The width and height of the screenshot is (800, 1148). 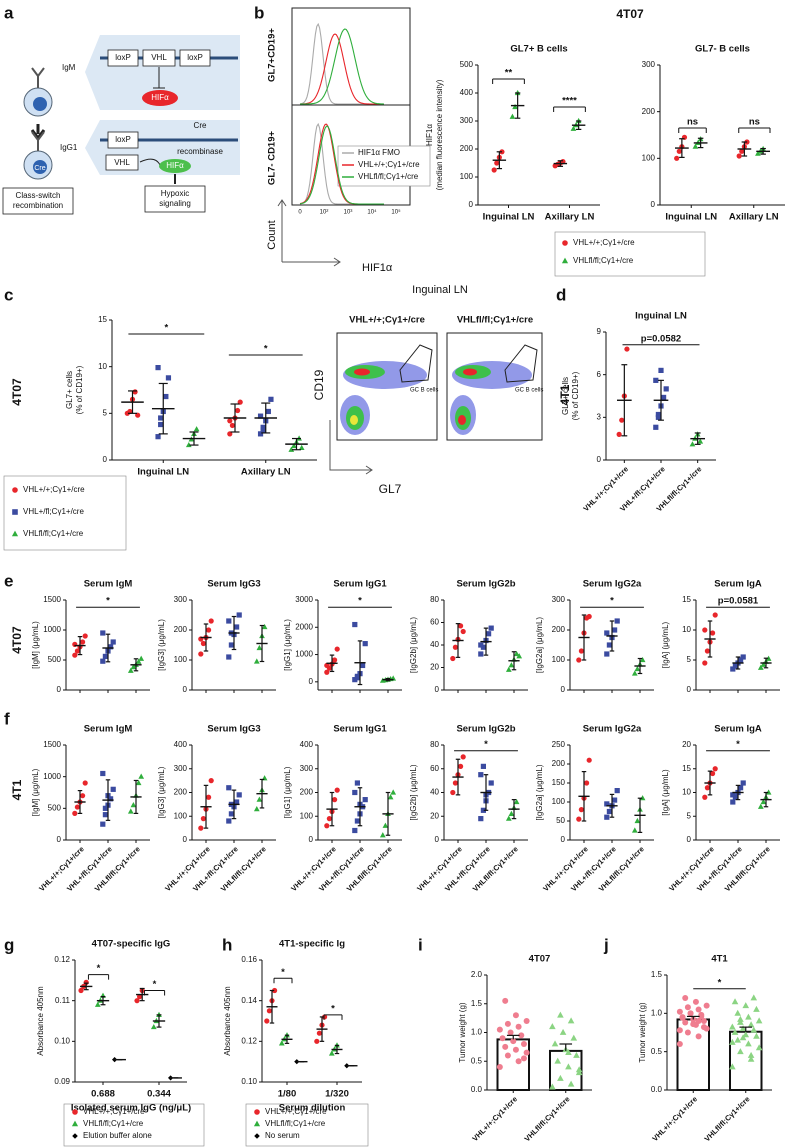 What do you see at coordinates (603, 260) in the screenshot?
I see `legend-label: VHLfl/fl;Cγ1+/cre` at bounding box center [603, 260].